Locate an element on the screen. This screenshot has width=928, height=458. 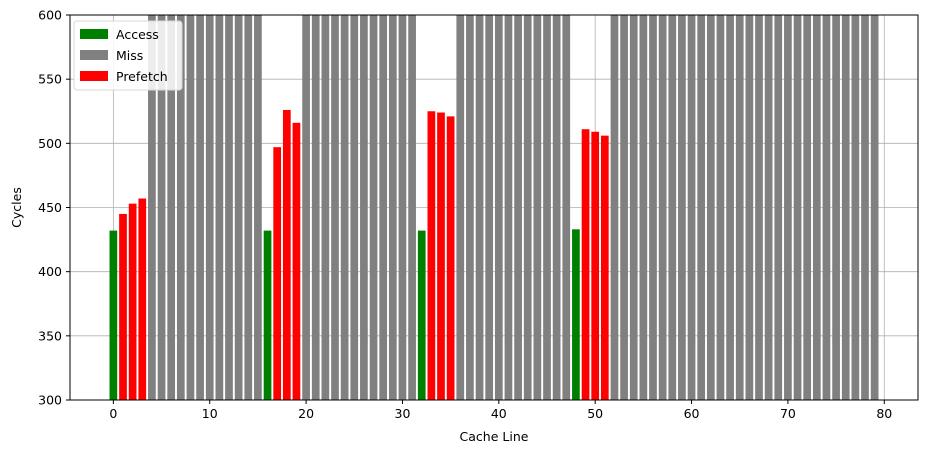
x-tick-label: 80 is located at coordinates (884, 413).